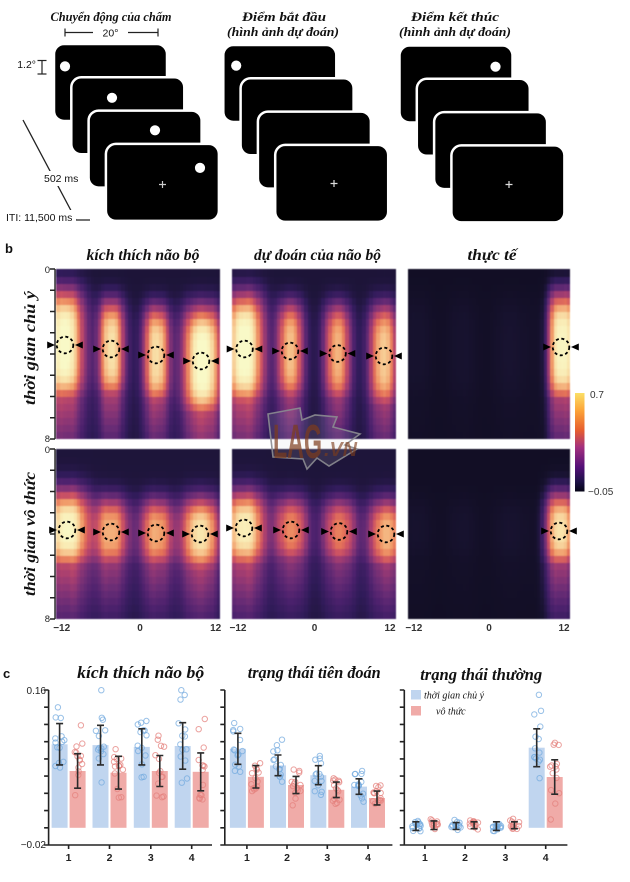 This screenshot has height=882, width=630. What do you see at coordinates (317, 255) in the screenshot?
I see `svg-text: dự đoán của não bộ` at bounding box center [317, 255].